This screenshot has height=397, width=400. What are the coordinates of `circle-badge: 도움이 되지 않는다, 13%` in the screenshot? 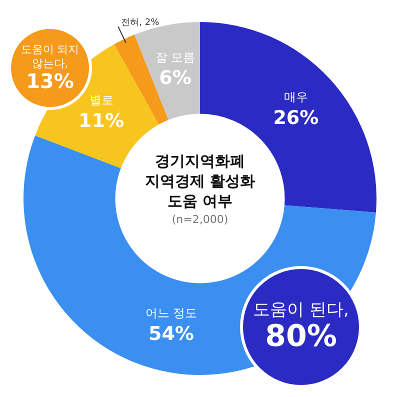 It's located at (50, 68).